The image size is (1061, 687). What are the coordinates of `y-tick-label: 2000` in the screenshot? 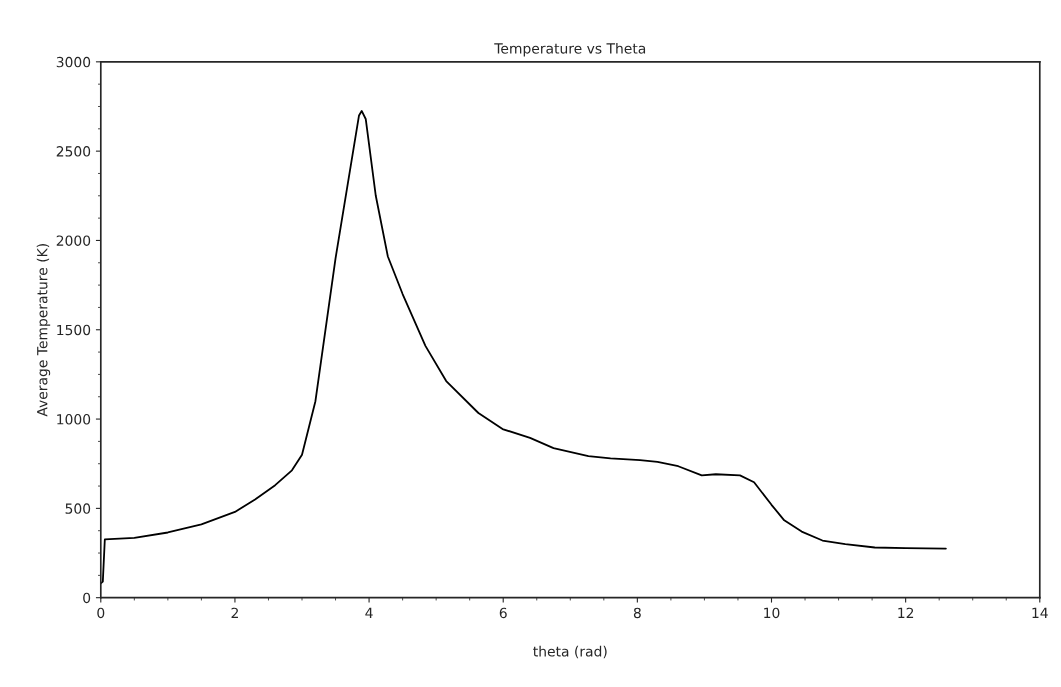 It's located at (73, 240).